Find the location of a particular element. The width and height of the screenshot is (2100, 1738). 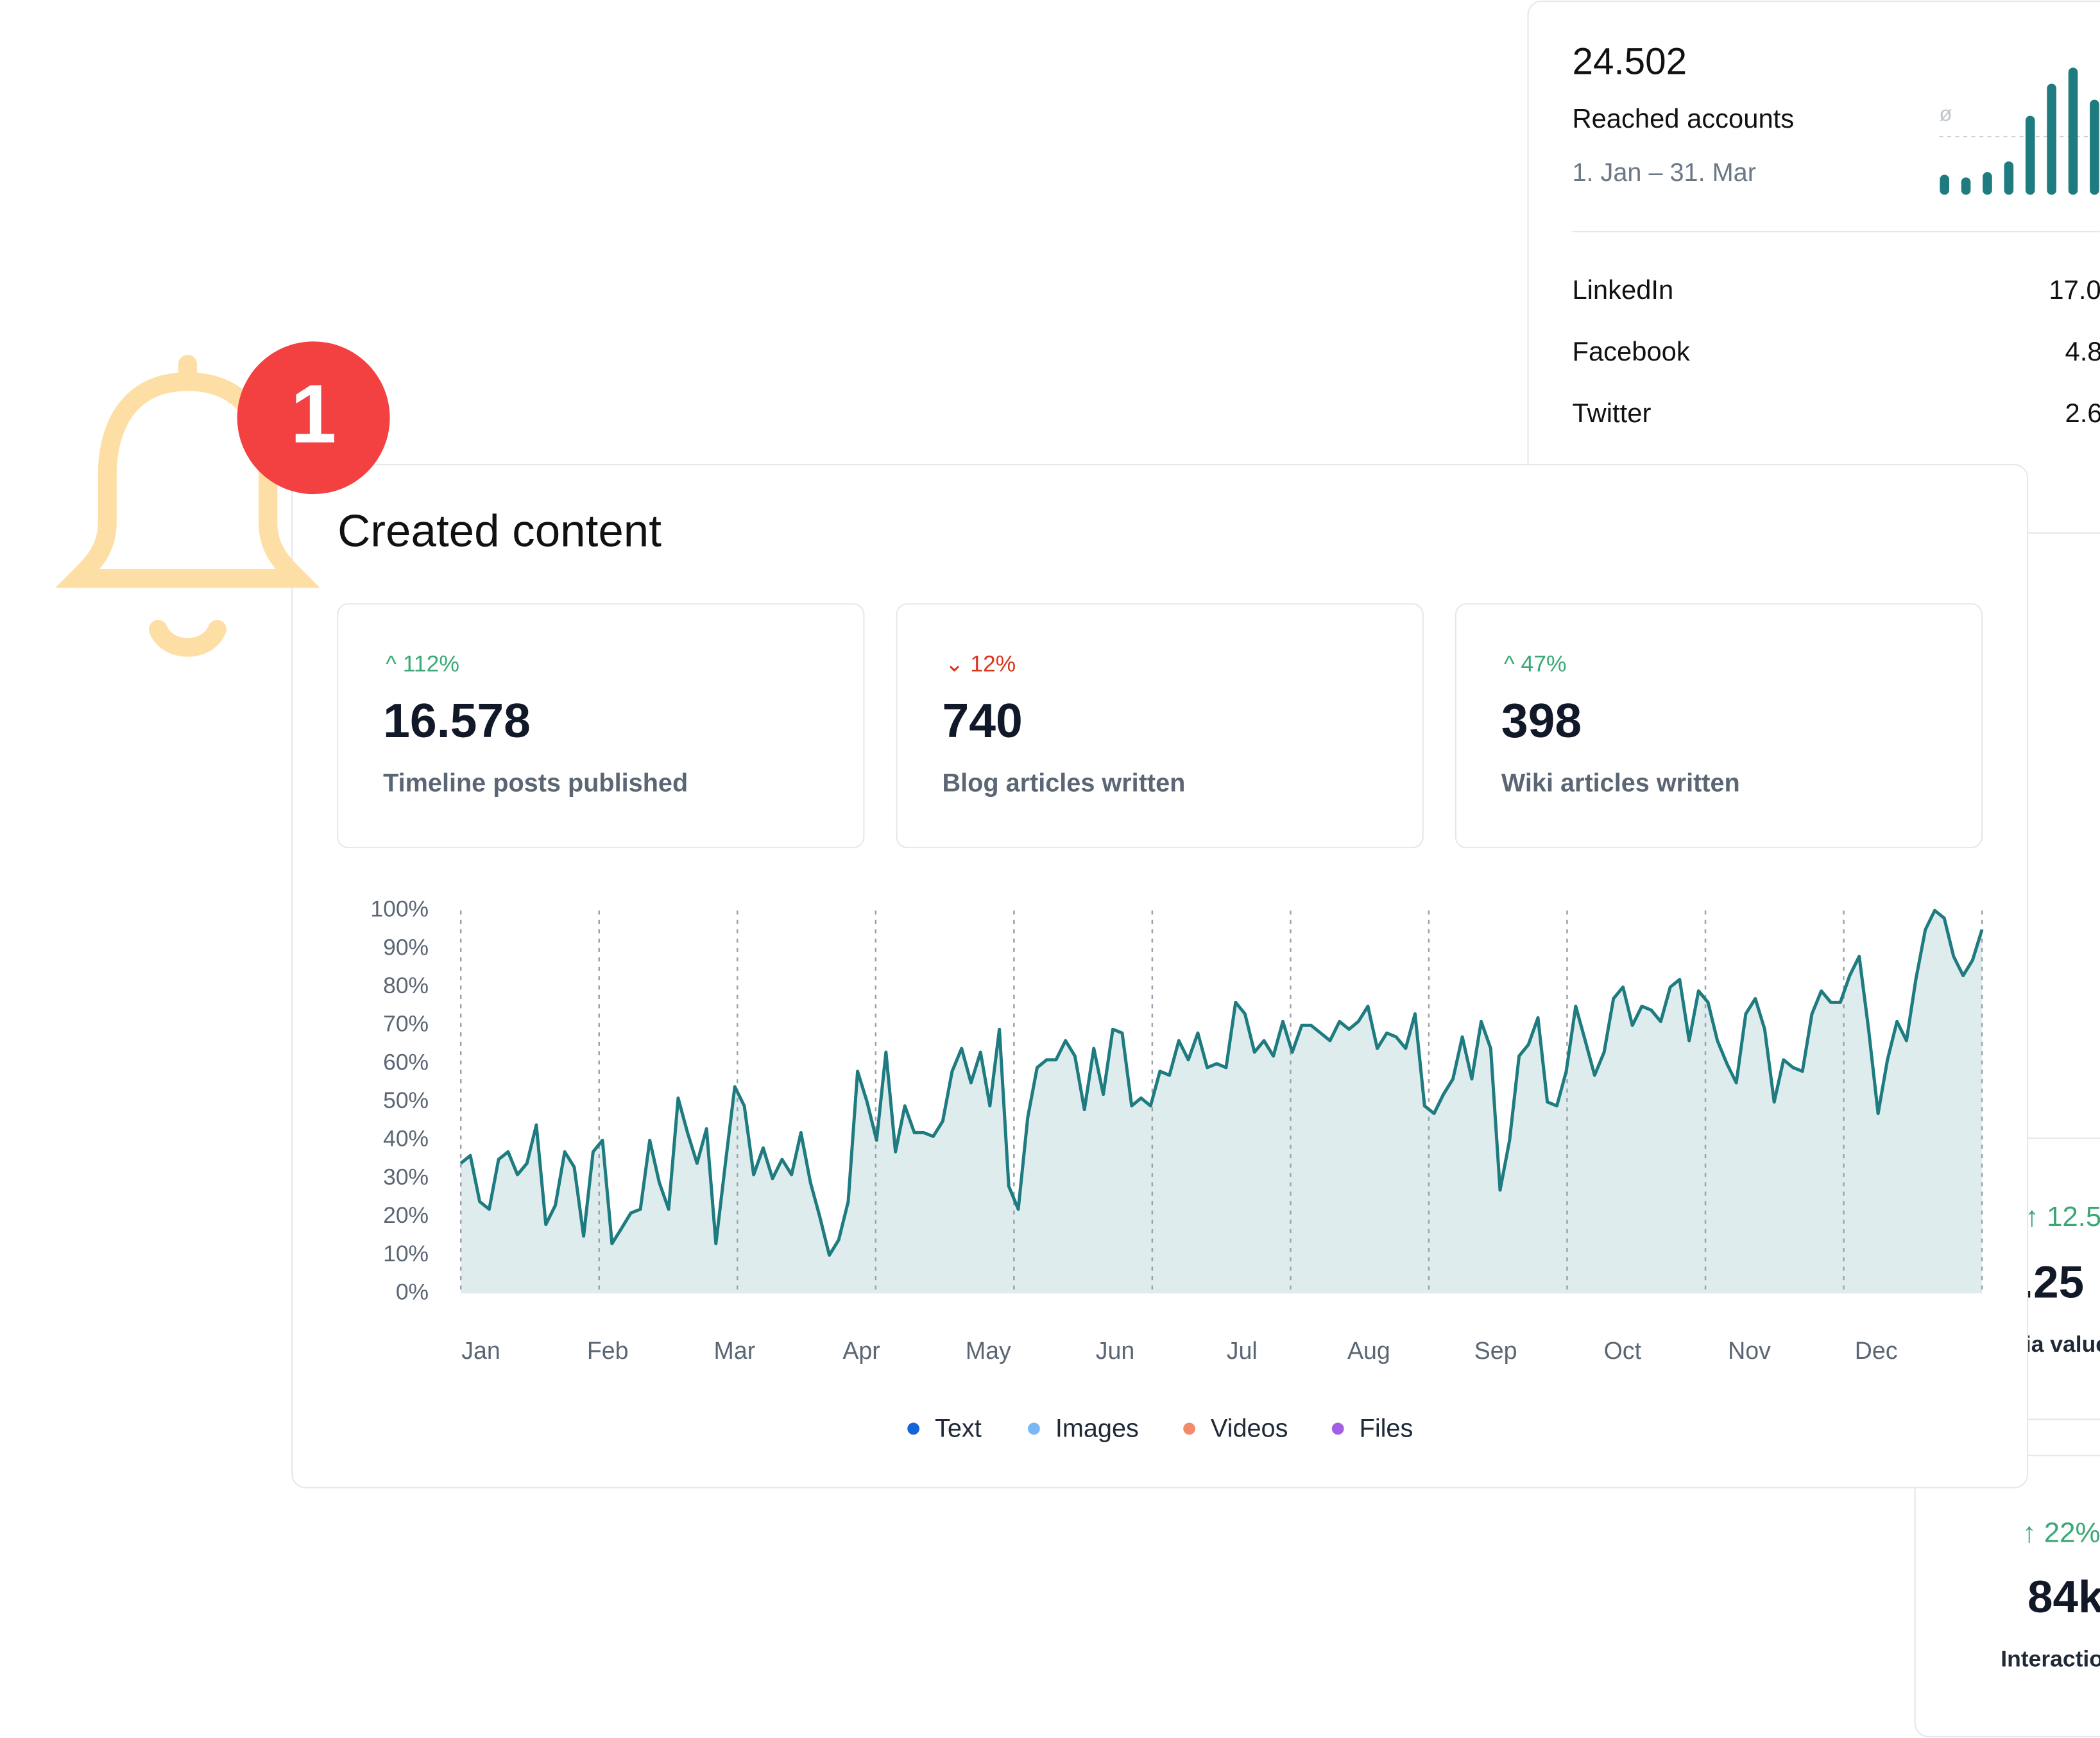

side-card is located at coordinates (2007, 1595).